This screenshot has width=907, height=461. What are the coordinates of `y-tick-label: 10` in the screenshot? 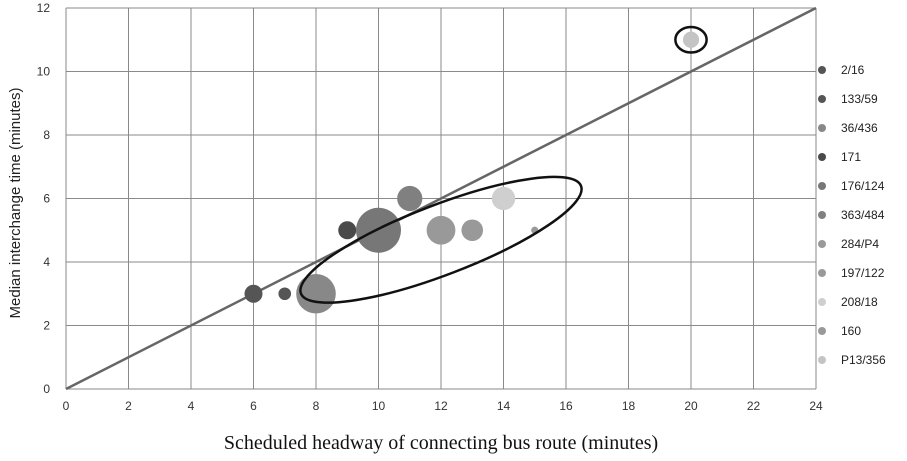 It's located at (44, 72).